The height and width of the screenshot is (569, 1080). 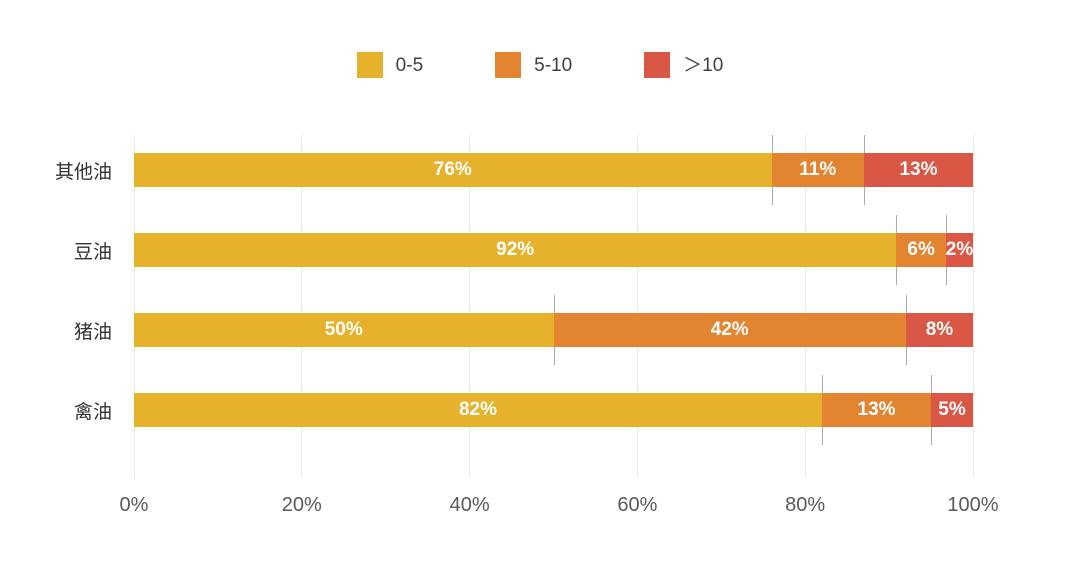 I want to click on bar-其他油: 76% 11% 13%, so click(x=553, y=170).